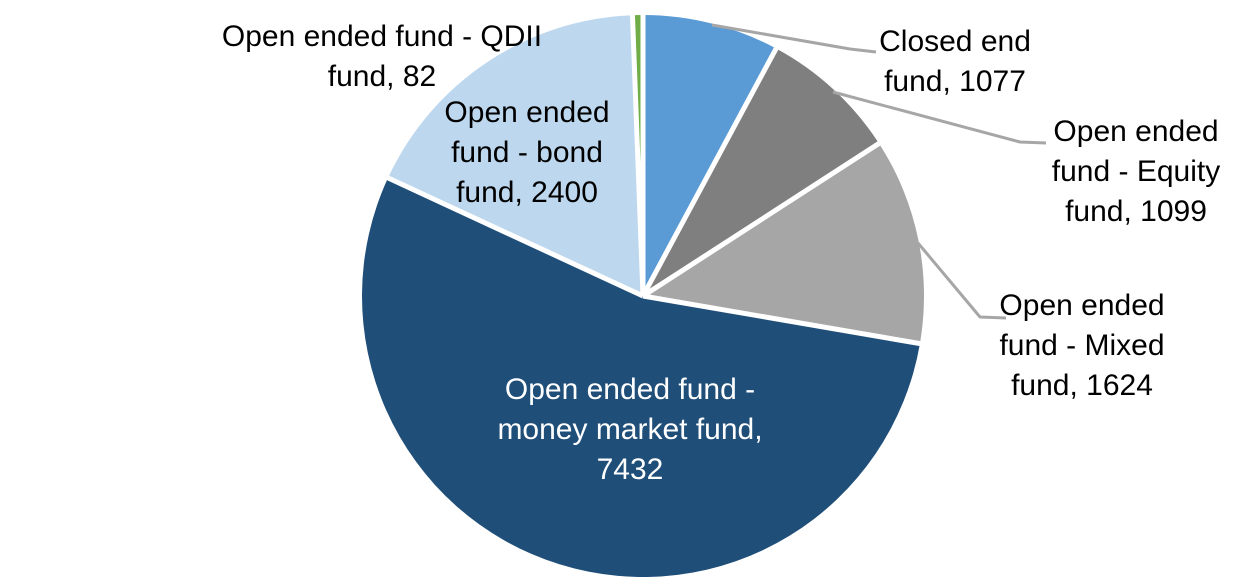  What do you see at coordinates (1082, 385) in the screenshot?
I see `pie-label-line: fund, 1624` at bounding box center [1082, 385].